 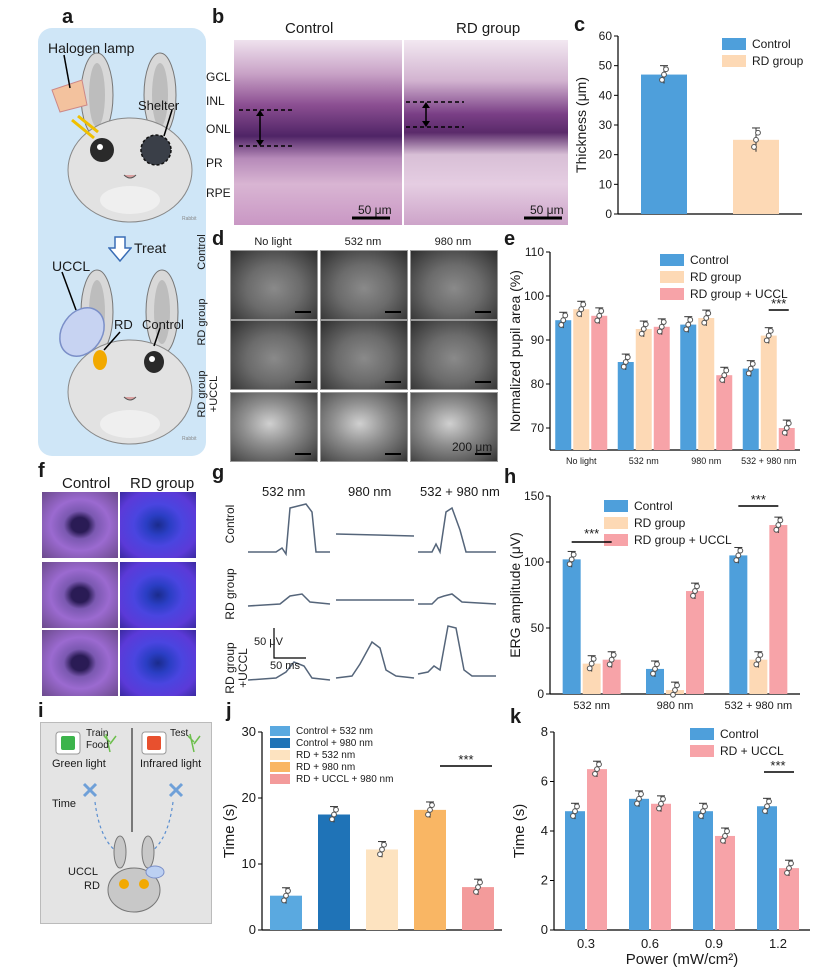 I want to click on rabbit-illustration-top: Rabbit, so click(x=124, y=137).